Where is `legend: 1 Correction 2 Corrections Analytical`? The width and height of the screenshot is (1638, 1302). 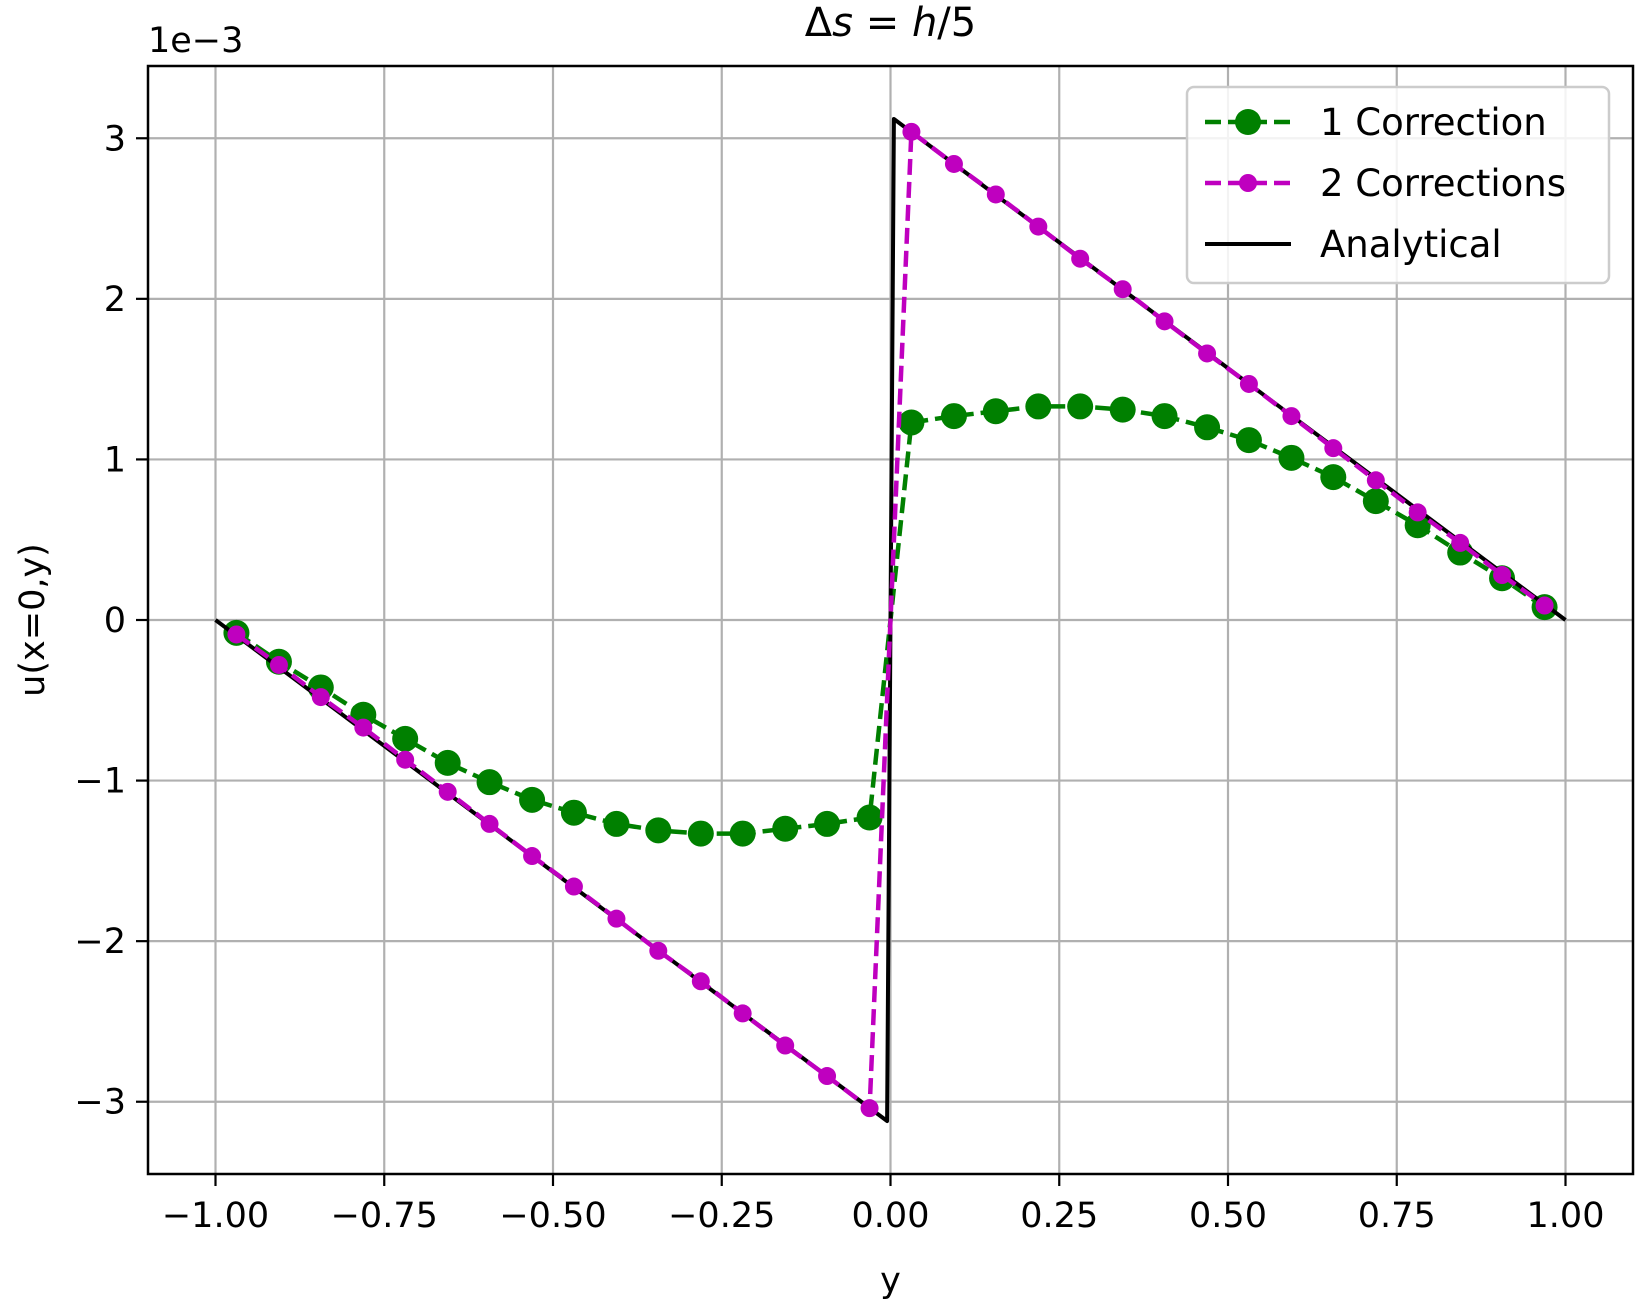 legend: 1 Correction 2 Corrections Analytical is located at coordinates (1398, 185).